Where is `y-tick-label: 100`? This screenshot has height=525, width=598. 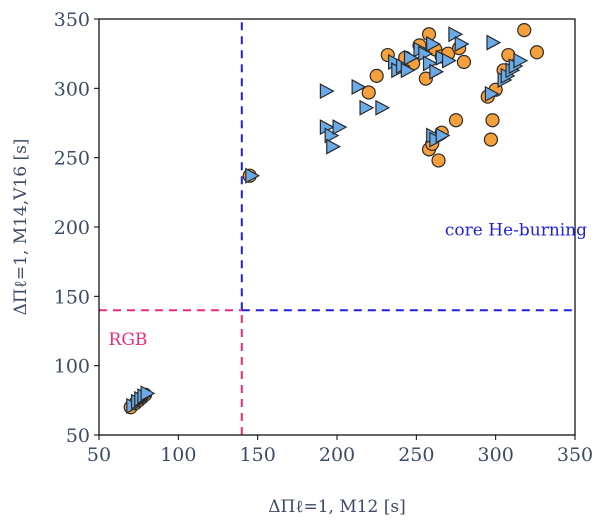
y-tick-label: 100 is located at coordinates (72, 367).